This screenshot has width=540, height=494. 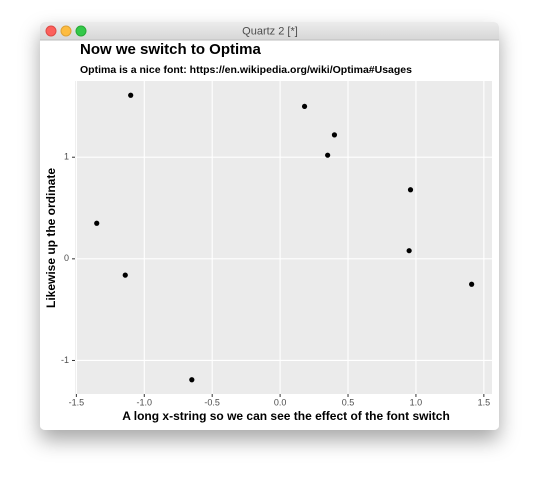 I want to click on window-title: Quartz 2 [*], so click(x=270, y=31).